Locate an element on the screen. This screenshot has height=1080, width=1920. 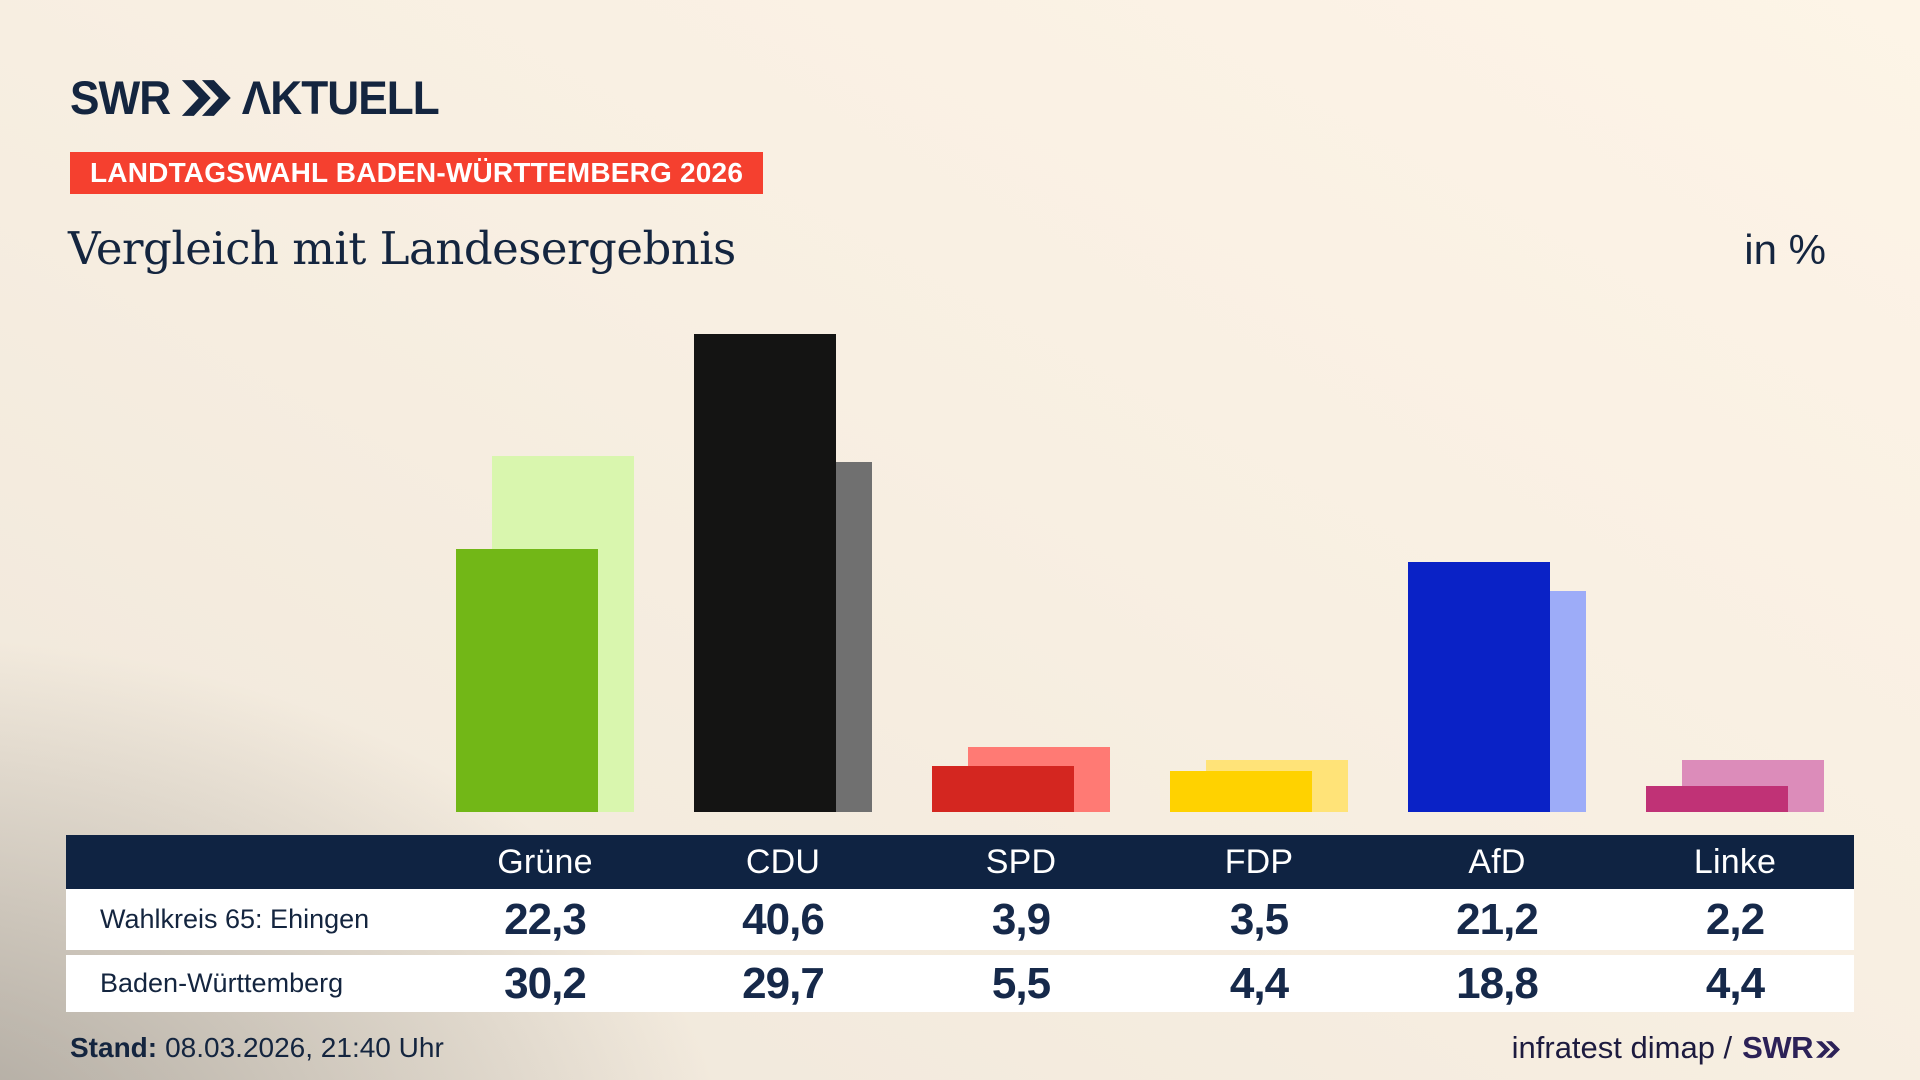
table-row-land: Baden-Württemberg 30,2 29,7 5,5 4,4 18,8 4,4 is located at coordinates (960, 983).